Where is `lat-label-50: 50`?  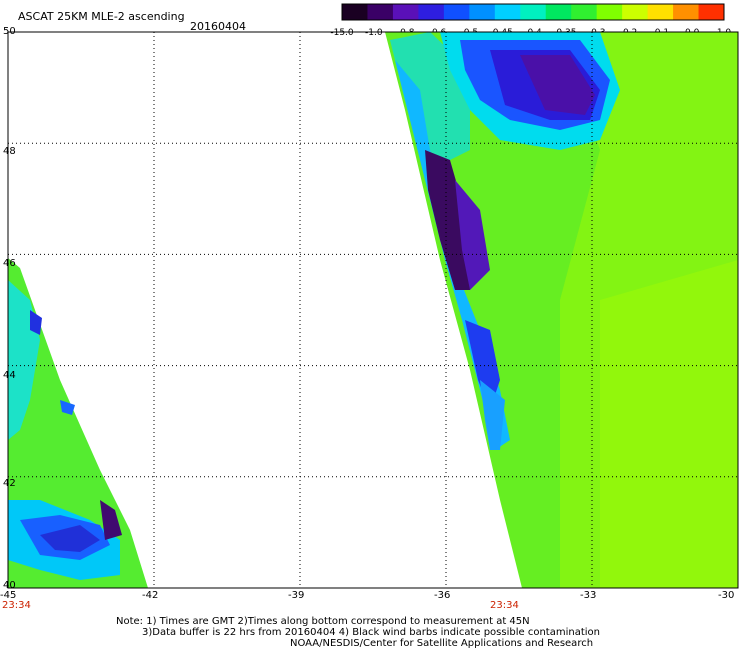 lat-label-50: 50 is located at coordinates (9, 31).